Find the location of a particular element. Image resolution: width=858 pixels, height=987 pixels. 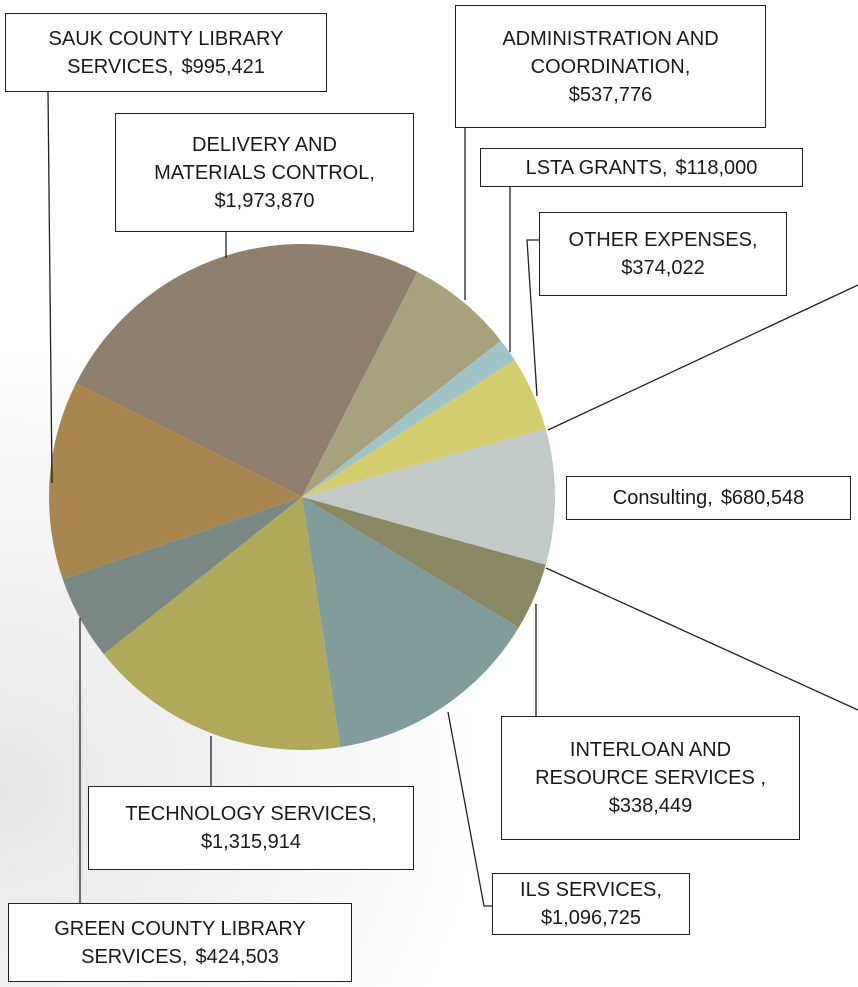

label-text: SAUK COUNTY LIBRARY SERVICES, $995,421 is located at coordinates (166, 53).